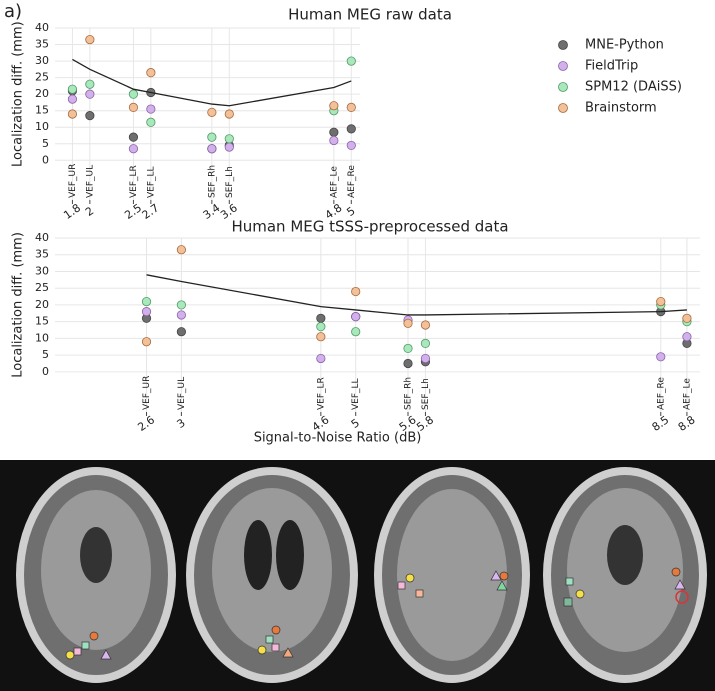 Image resolution: width=715 pixels, height=691 pixels. Describe the element at coordinates (687, 423) in the screenshot. I see `x-tick-label: 8.8` at that location.